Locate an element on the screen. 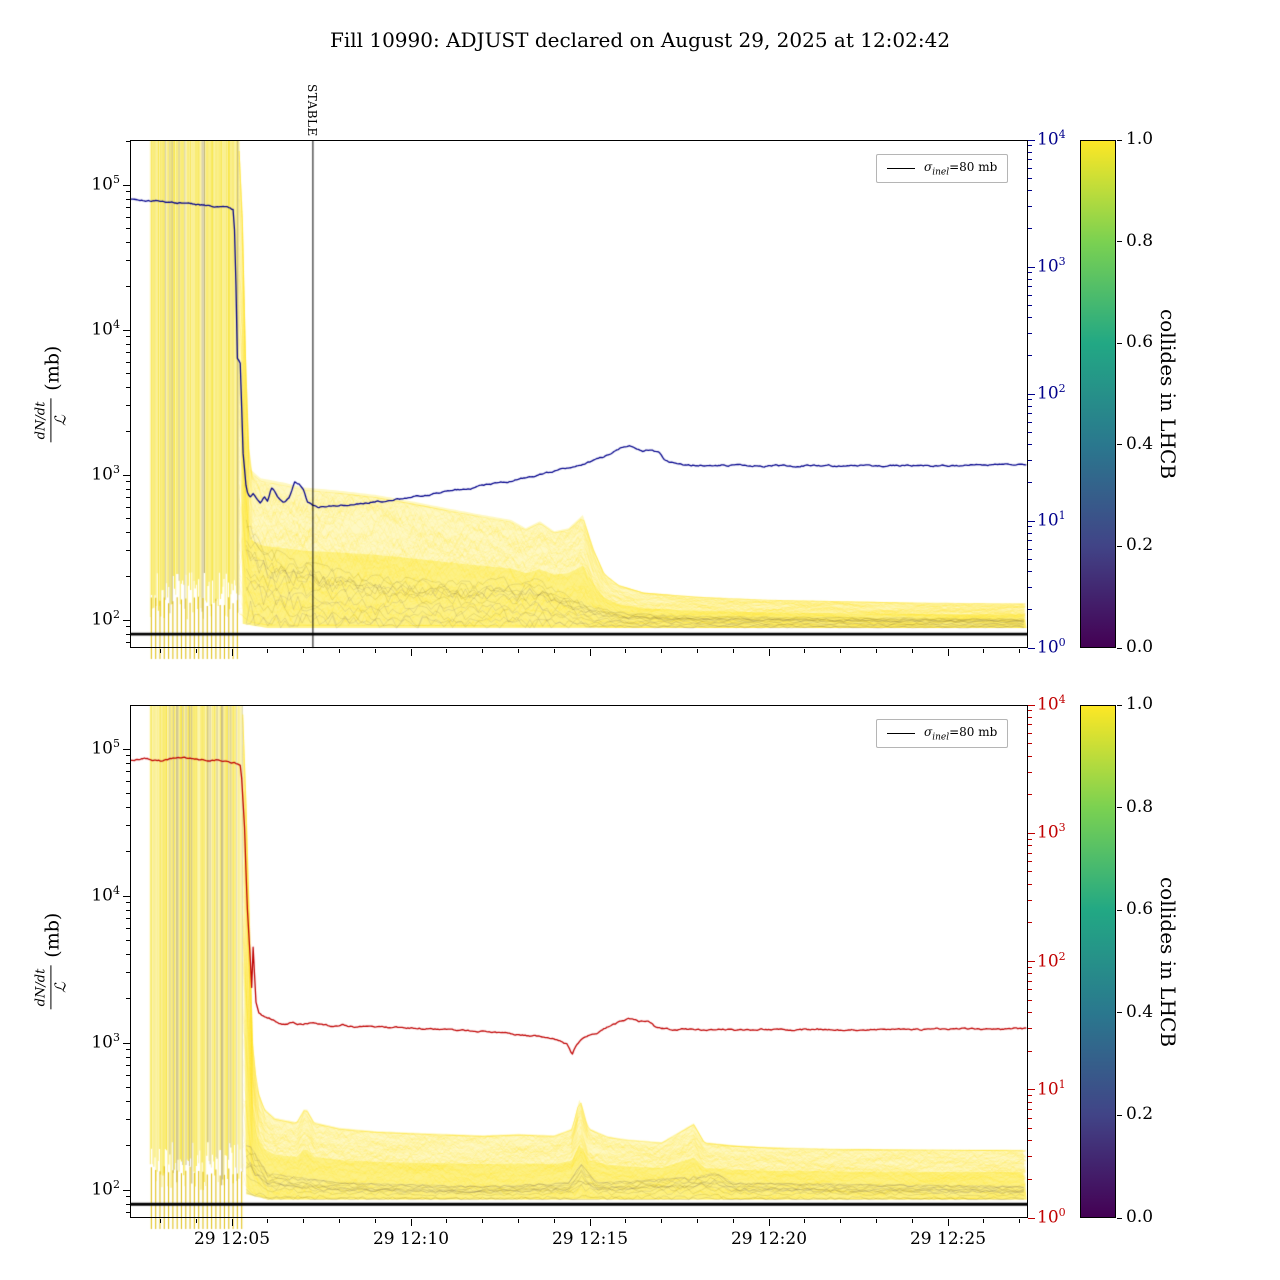 This screenshot has height=1280, width=1280. colorbar-tick-label: 0.4 is located at coordinates (1140, 443).